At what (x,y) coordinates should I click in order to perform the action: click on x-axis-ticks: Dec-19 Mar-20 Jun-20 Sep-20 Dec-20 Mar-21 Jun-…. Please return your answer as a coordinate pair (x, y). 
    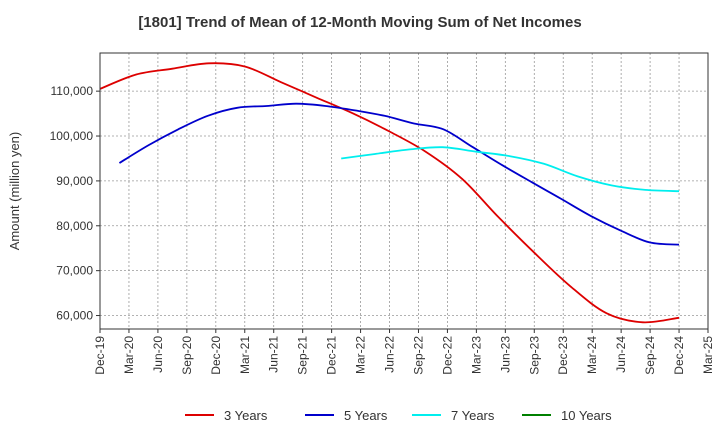
    Looking at the image, I should click on (404, 352).